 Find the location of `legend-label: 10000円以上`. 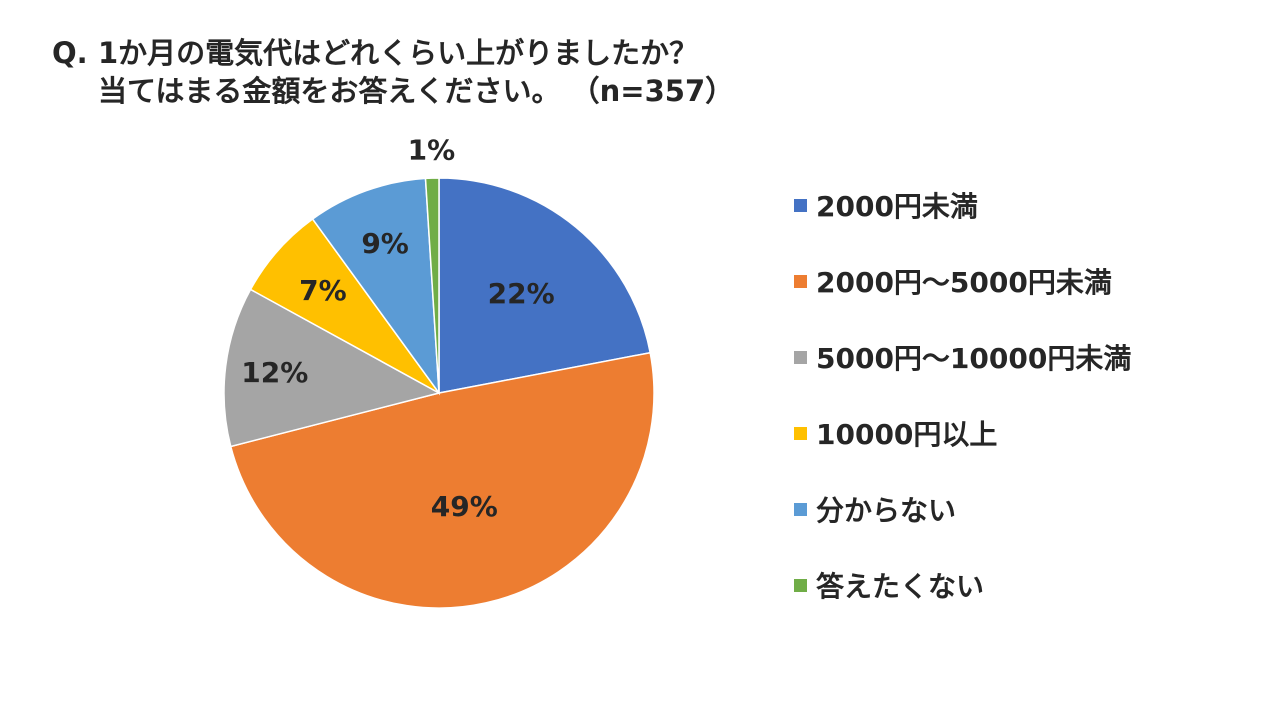

legend-label: 10000円以上 is located at coordinates (907, 434).